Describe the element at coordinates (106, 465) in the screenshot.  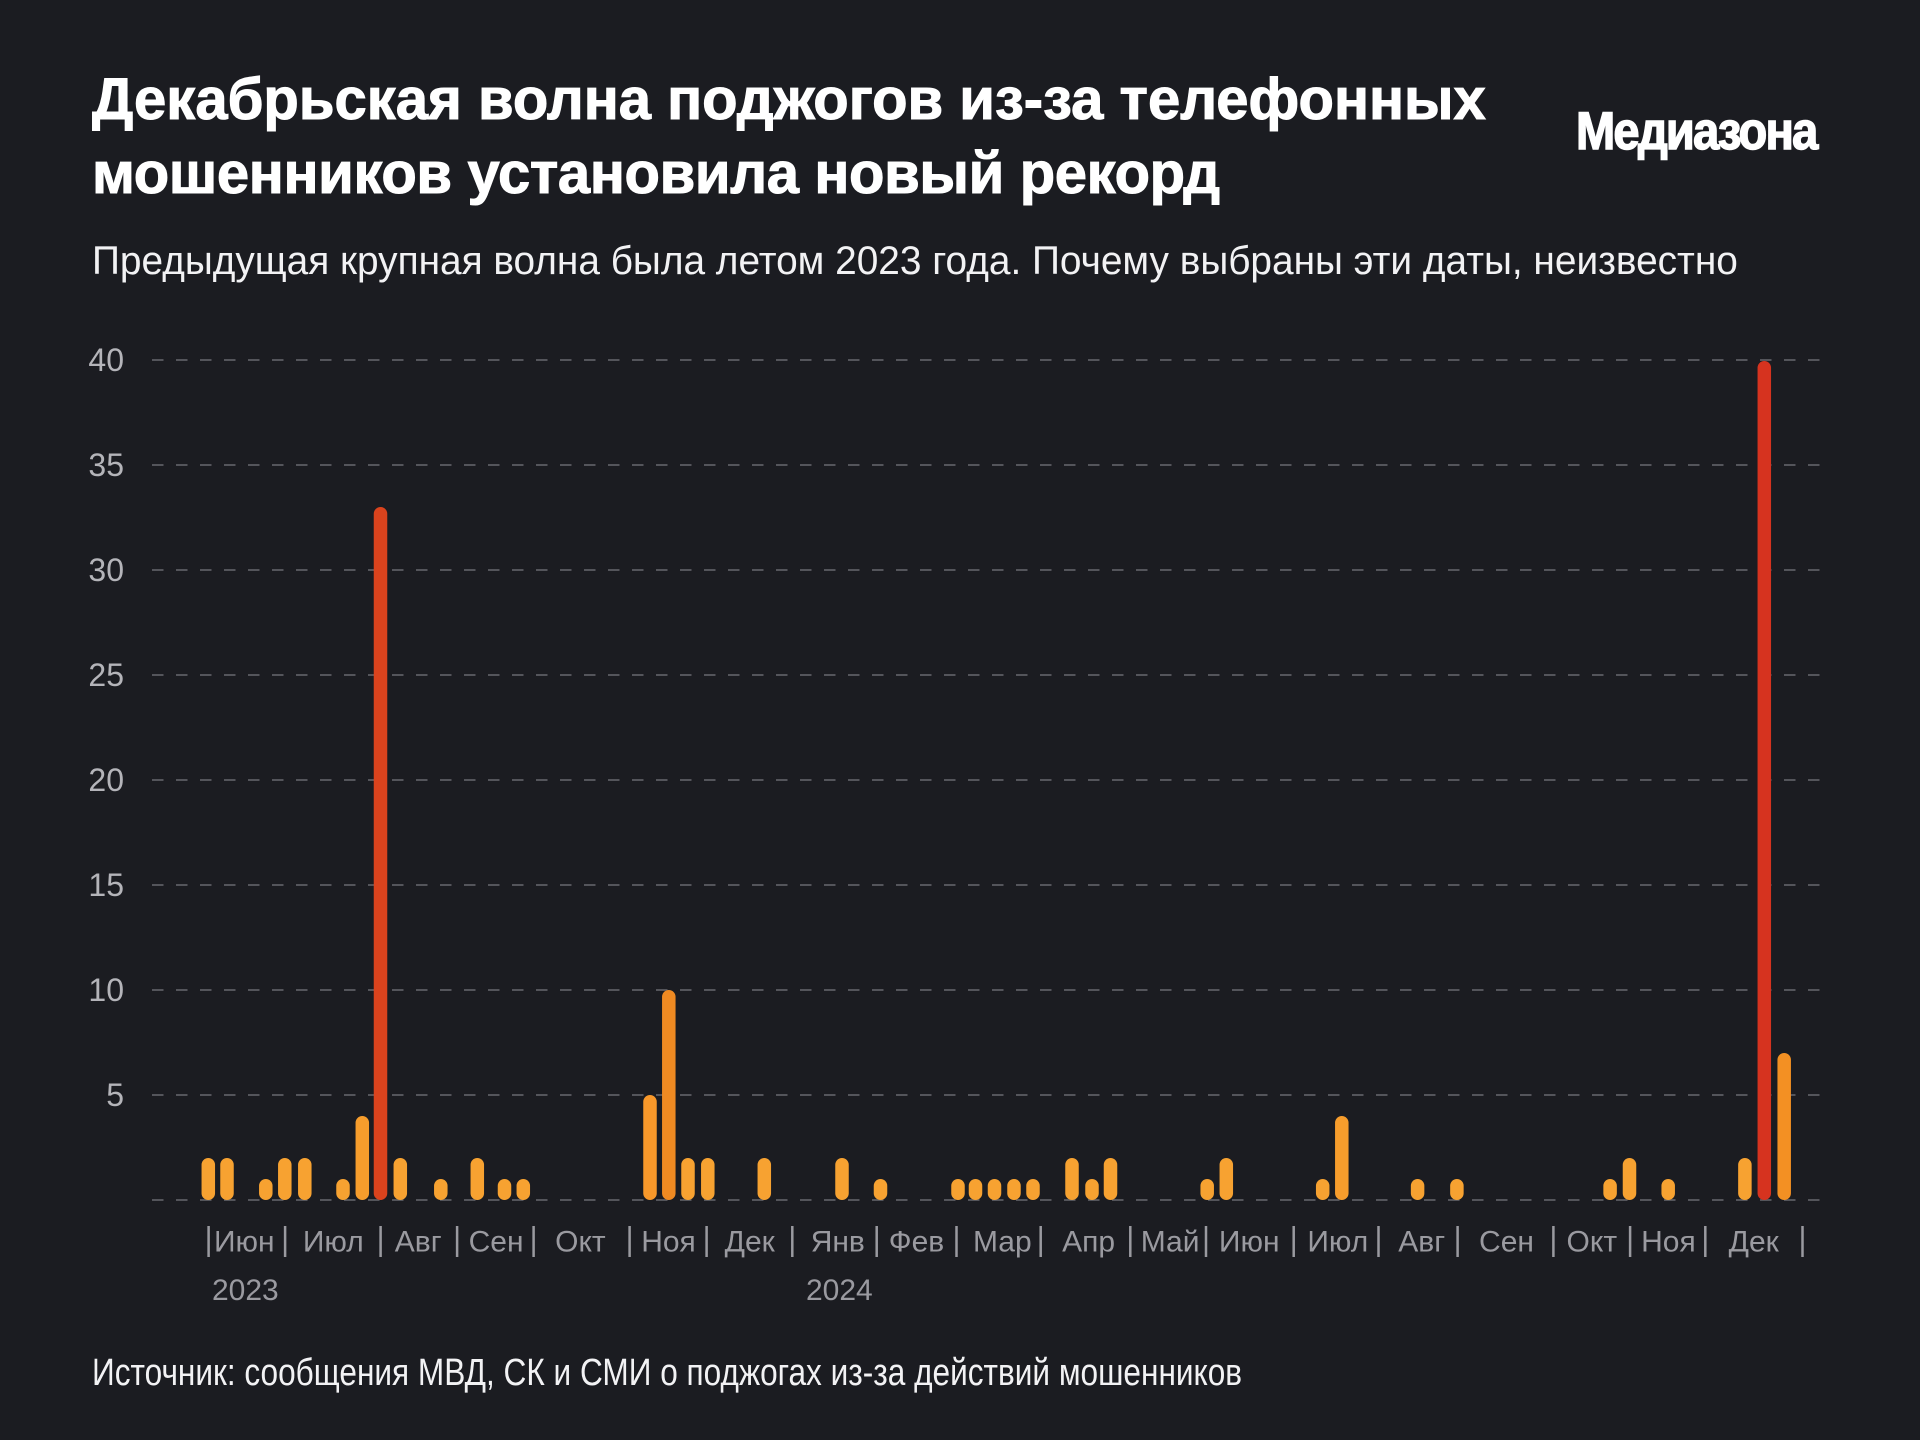
I see `svg-text: 35` at that location.